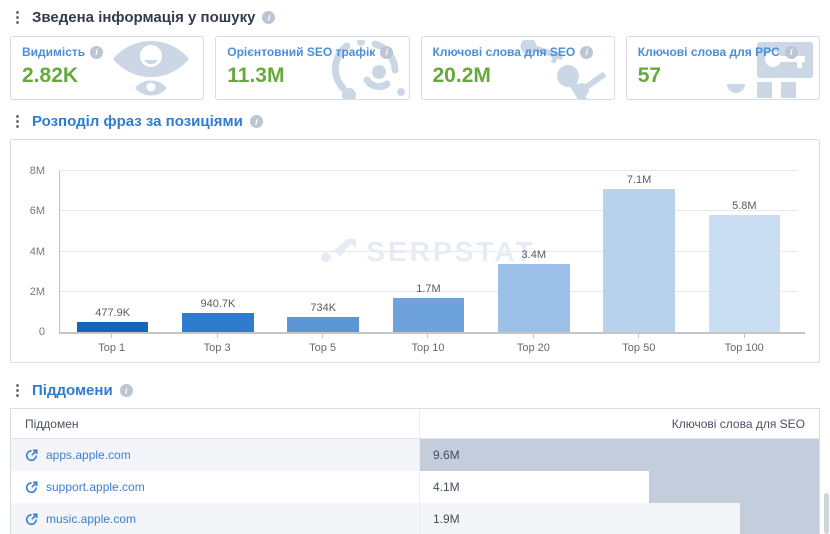 This screenshot has width=830, height=534. I want to click on subdomain-link: apps.apple.com, so click(88, 455).